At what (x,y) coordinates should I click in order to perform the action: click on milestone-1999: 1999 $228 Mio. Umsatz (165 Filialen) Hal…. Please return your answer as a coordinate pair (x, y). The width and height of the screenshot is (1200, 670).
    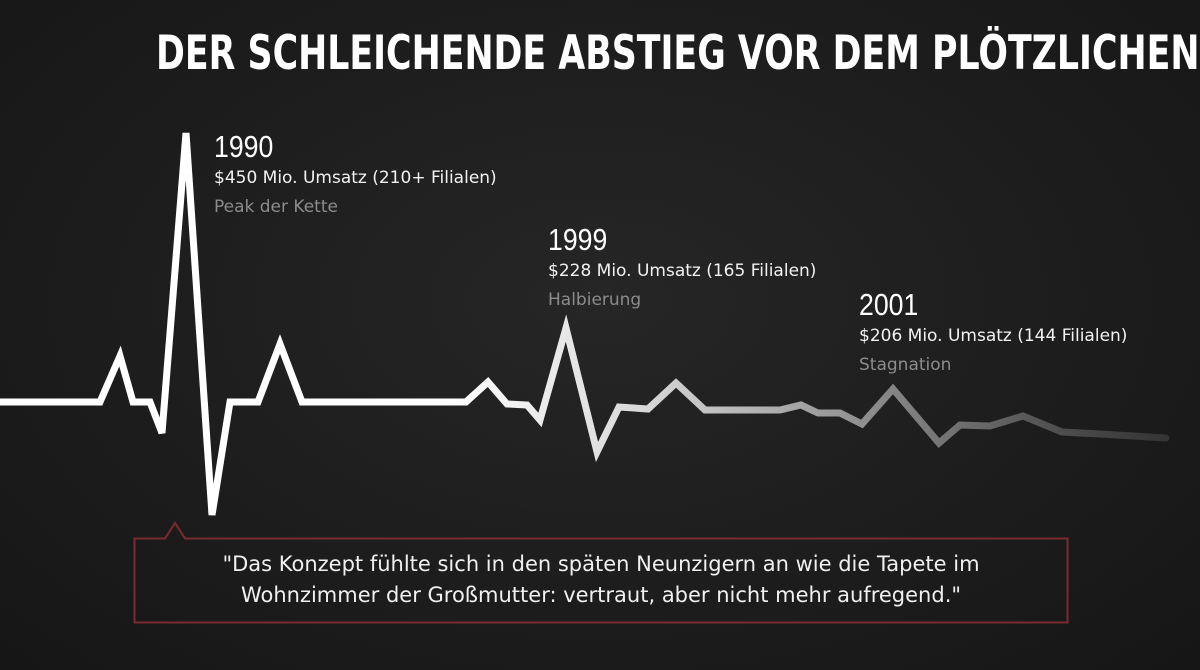
    Looking at the image, I should click on (682, 267).